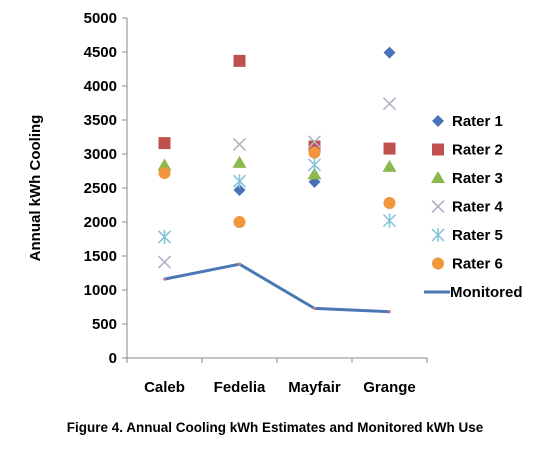  I want to click on y-tick-label: 1500, so click(100, 256).